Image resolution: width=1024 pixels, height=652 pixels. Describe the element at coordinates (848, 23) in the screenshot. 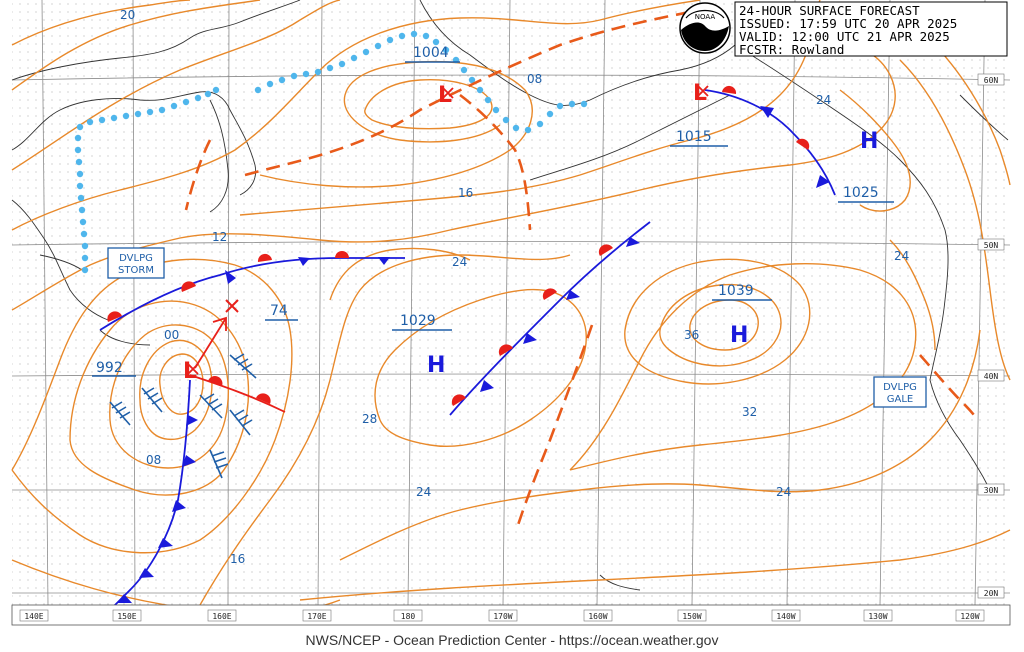

I see `header-issued: ISSUED: 17:59 UTC 20 APR 2025` at that location.